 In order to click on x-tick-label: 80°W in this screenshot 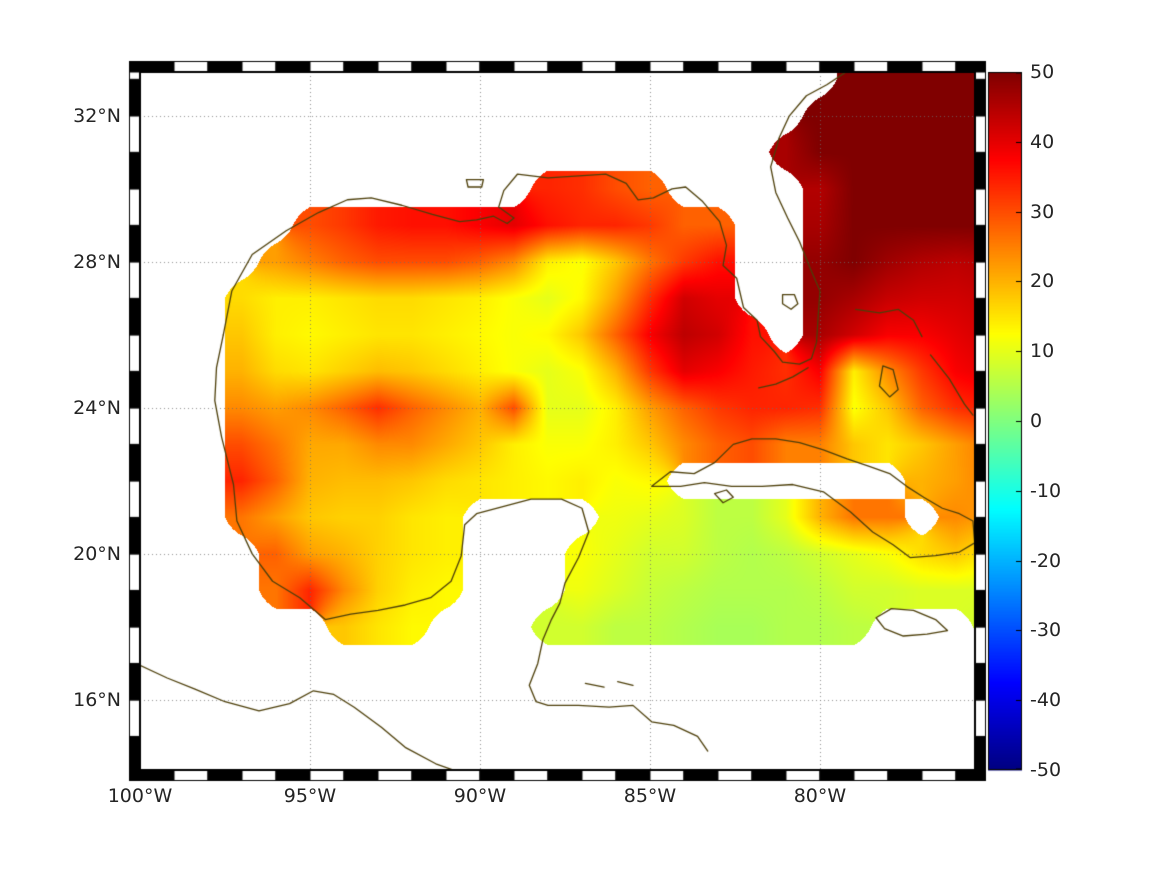, I will do `click(820, 796)`.